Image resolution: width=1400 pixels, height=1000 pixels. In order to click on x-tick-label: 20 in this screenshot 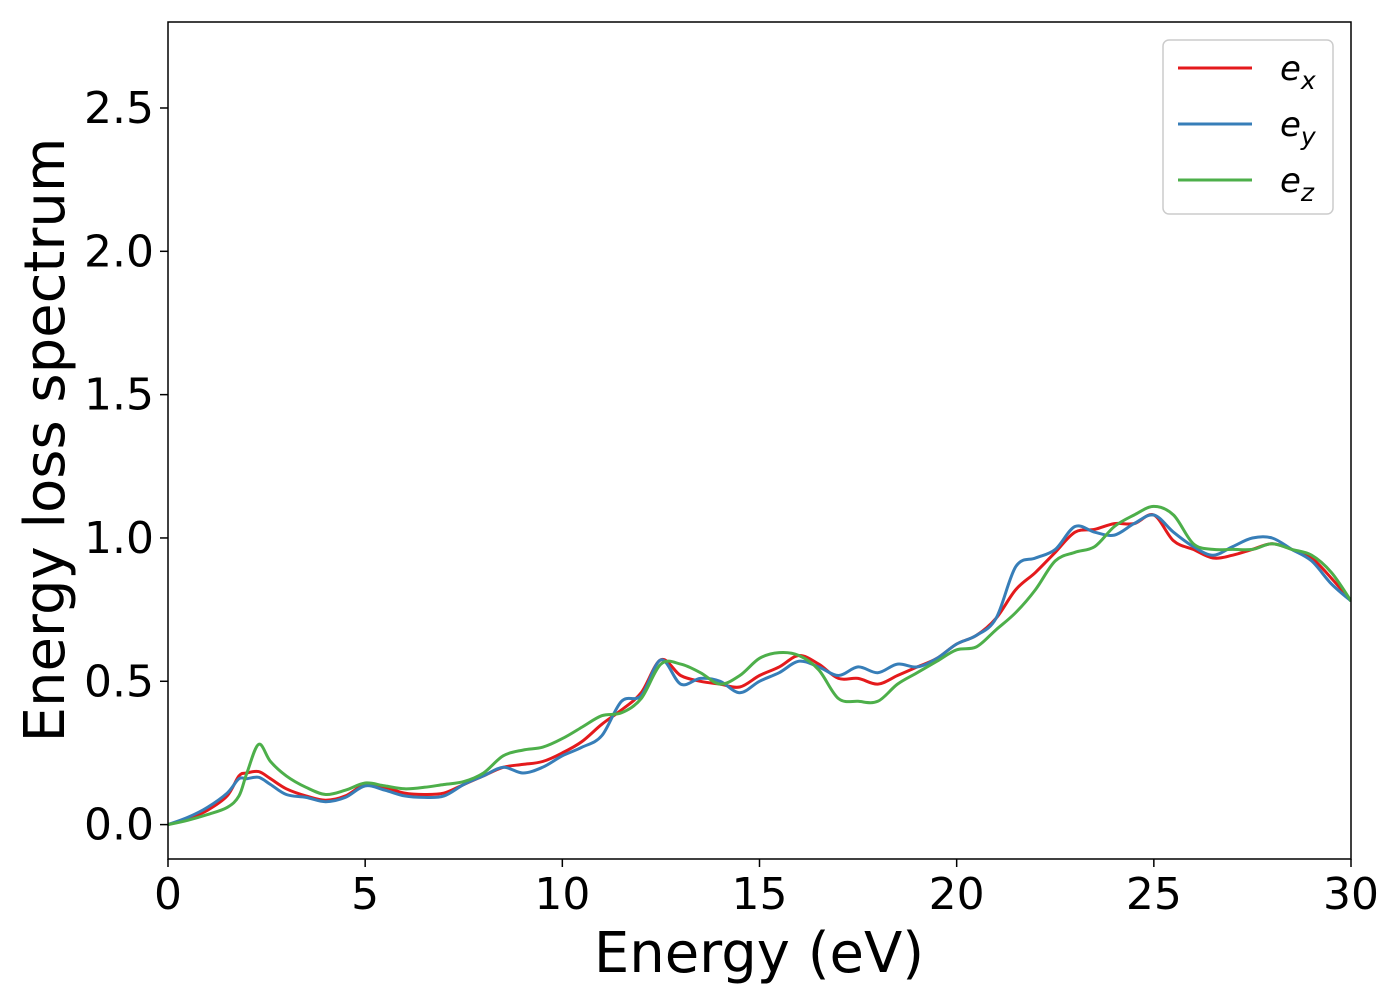, I will do `click(957, 894)`.